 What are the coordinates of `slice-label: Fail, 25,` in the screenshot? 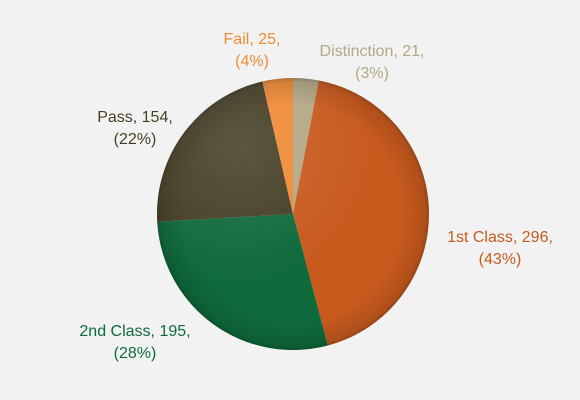 It's located at (252, 39).